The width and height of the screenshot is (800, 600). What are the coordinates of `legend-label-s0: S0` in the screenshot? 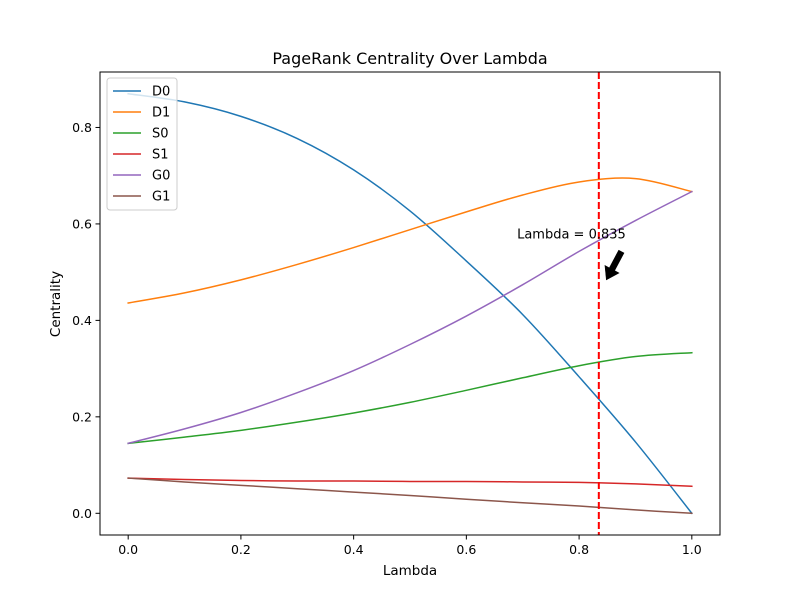 It's located at (160, 134).